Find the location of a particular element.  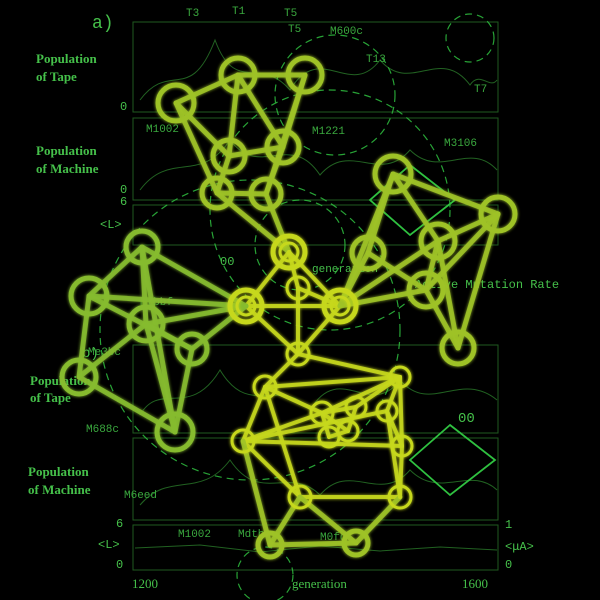

b-pop-machine-line2: of Machine is located at coordinates (59, 489).